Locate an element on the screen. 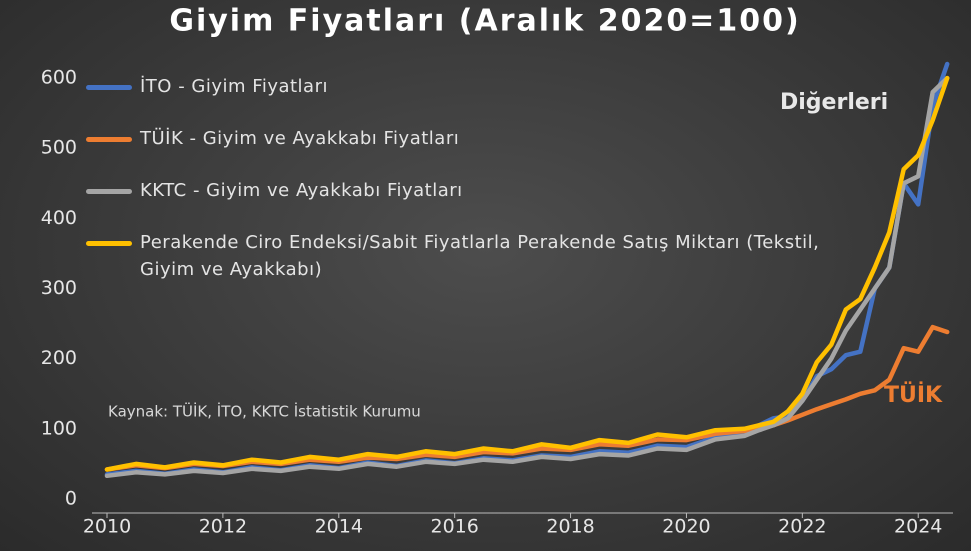 Image resolution: width=971 pixels, height=551 pixels. x-tick-label: 2010 is located at coordinates (107, 527).